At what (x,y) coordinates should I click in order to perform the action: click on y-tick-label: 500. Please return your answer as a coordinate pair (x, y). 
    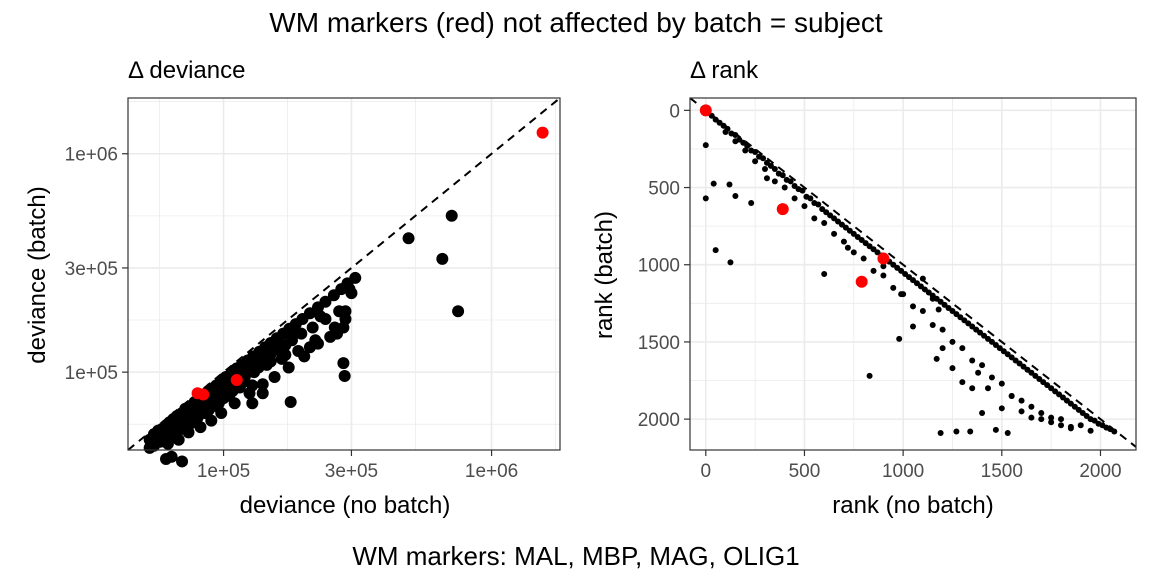
    Looking at the image, I should click on (664, 189).